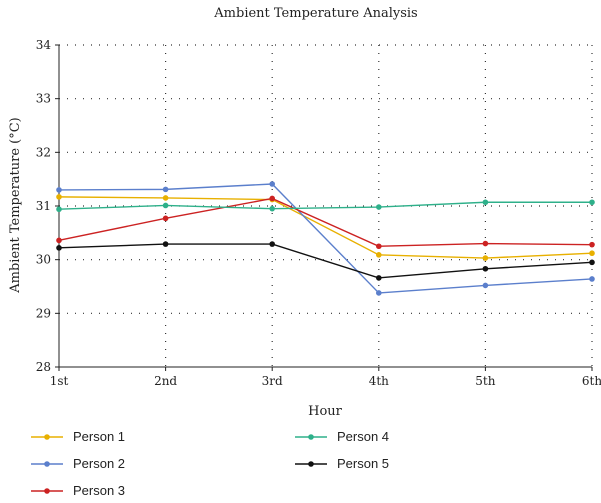 This screenshot has width=601, height=503. What do you see at coordinates (15, 205) in the screenshot?
I see `y-axis-label: Ambient Temperature (°C)` at bounding box center [15, 205].